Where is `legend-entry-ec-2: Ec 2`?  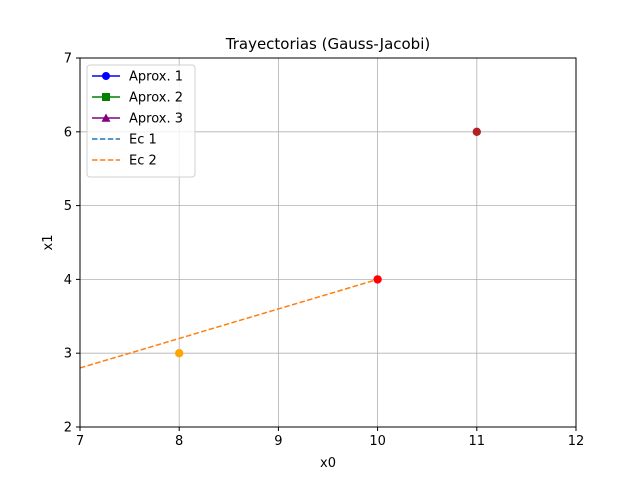 legend-entry-ec-2: Ec 2 is located at coordinates (143, 161).